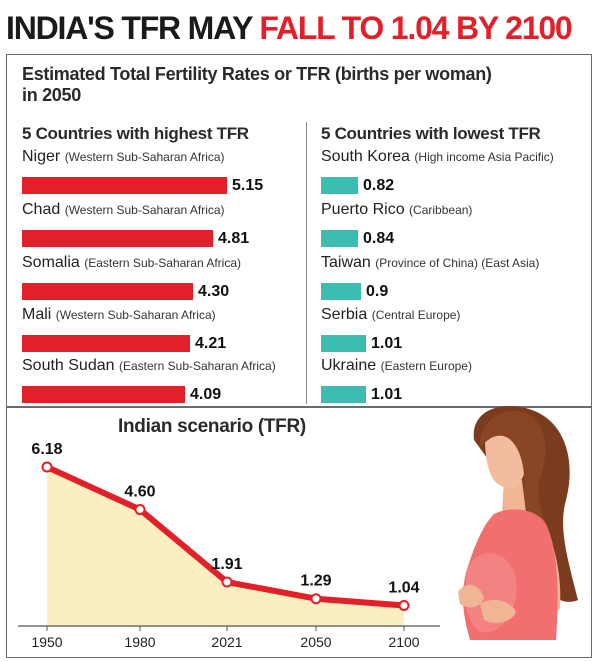 The height and width of the screenshot is (662, 598). I want to click on lowest-country-4: Ukraine (Eastern Europe), so click(396, 366).